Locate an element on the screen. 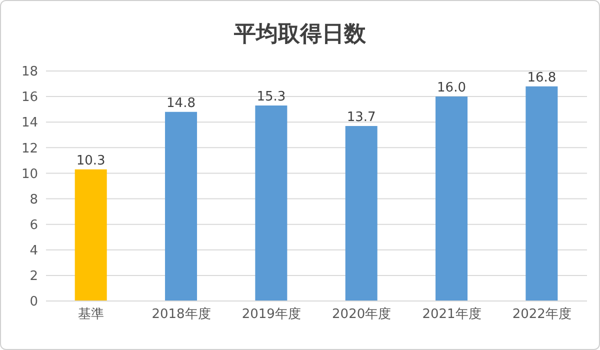 This screenshot has height=350, width=600. x-tick-label: 2019年度 is located at coordinates (271, 314).